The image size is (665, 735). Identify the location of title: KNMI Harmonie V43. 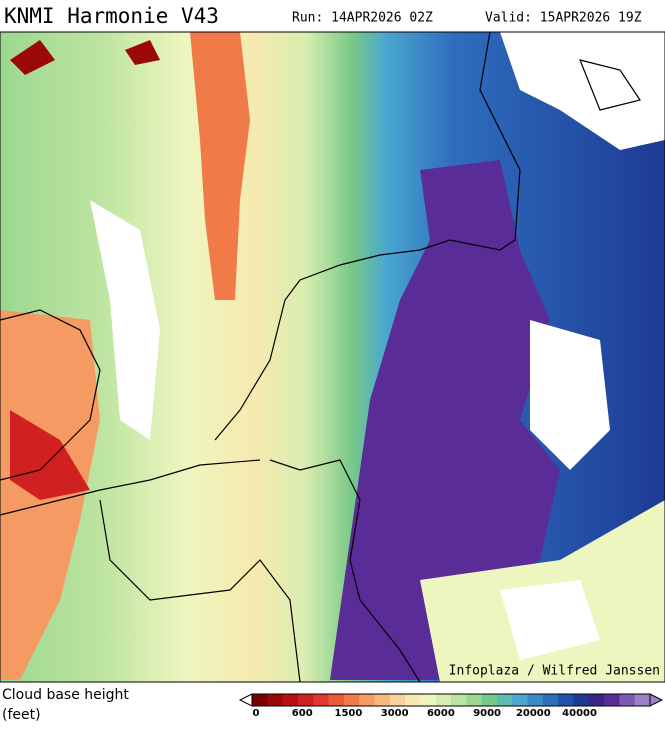
(111, 16).